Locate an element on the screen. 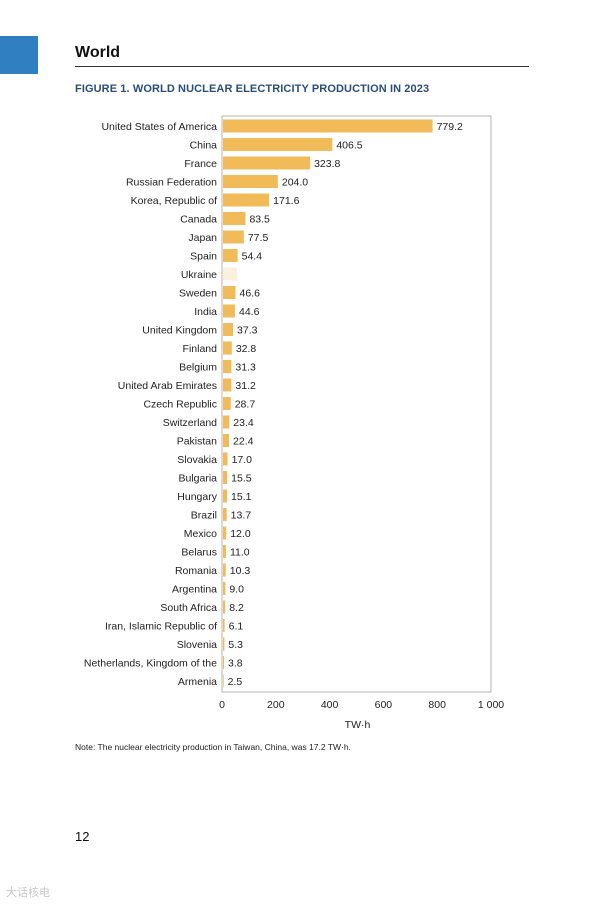 This screenshot has height=906, width=604. category-label: Sweden is located at coordinates (198, 294).